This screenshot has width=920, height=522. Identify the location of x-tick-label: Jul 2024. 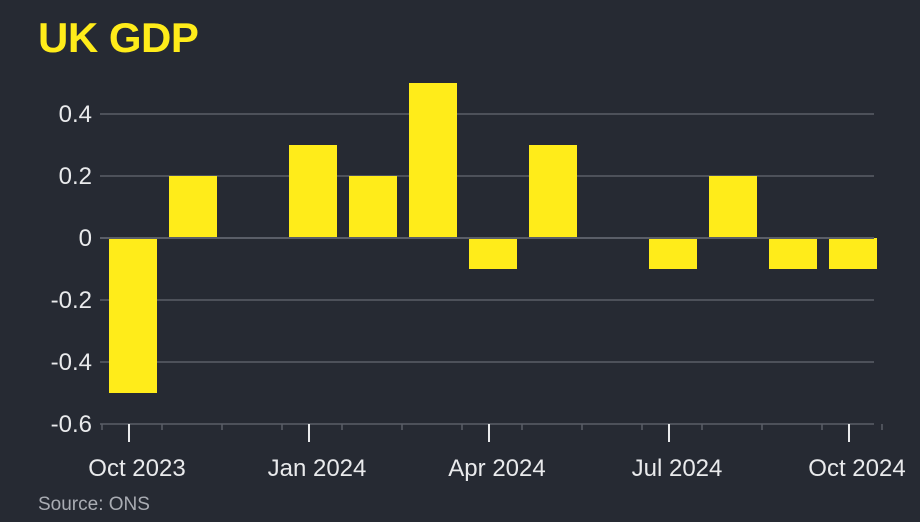
(677, 468).